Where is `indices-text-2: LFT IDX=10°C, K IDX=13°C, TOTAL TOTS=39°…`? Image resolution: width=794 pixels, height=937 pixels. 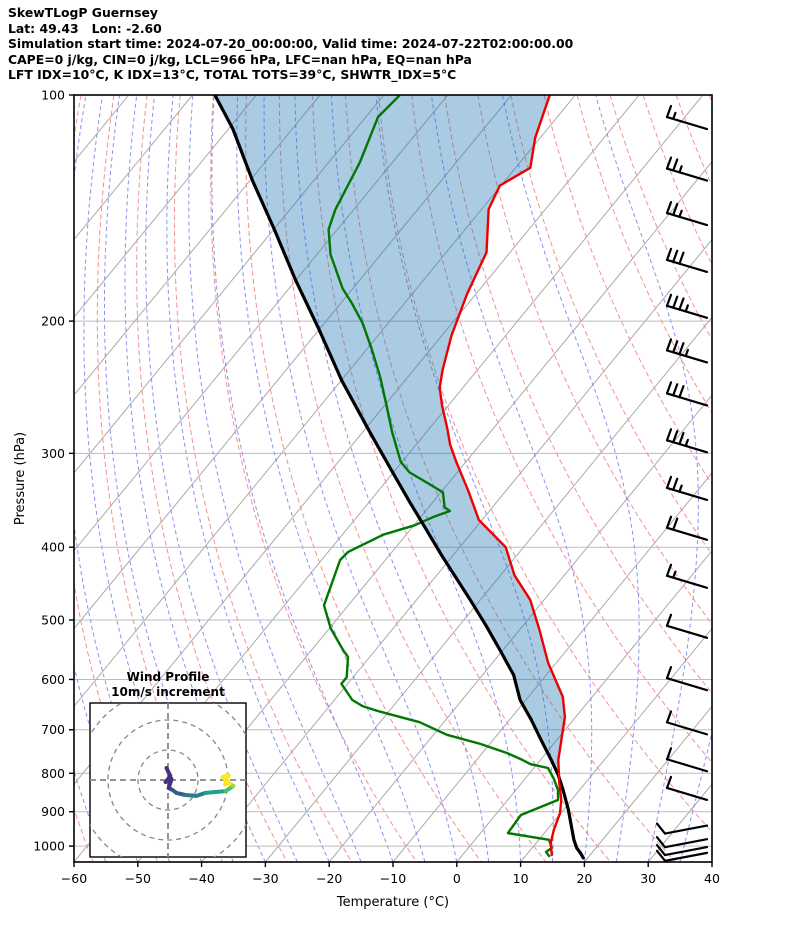 indices-text-2: LFT IDX=10°C, K IDX=13°C, TOTAL TOTS=39°… is located at coordinates (232, 75).